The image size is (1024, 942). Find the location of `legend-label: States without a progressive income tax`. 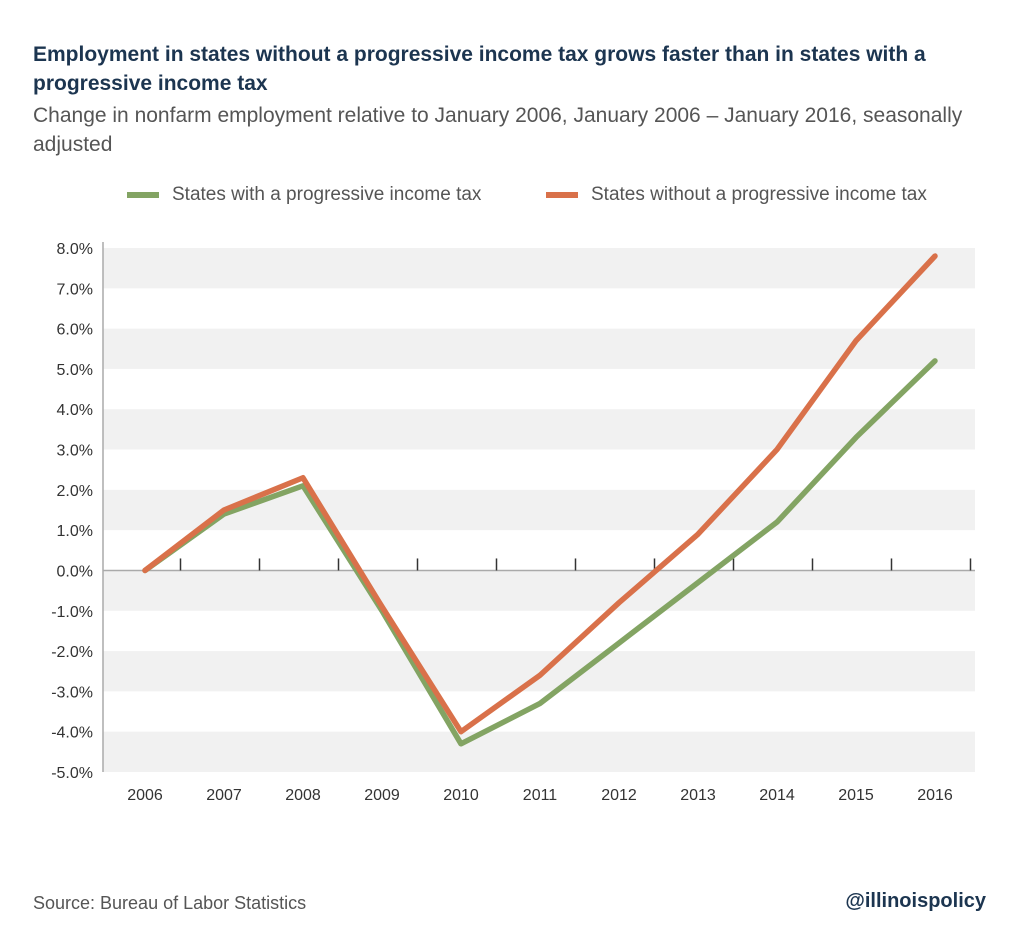

legend-label: States without a progressive income tax is located at coordinates (759, 194).